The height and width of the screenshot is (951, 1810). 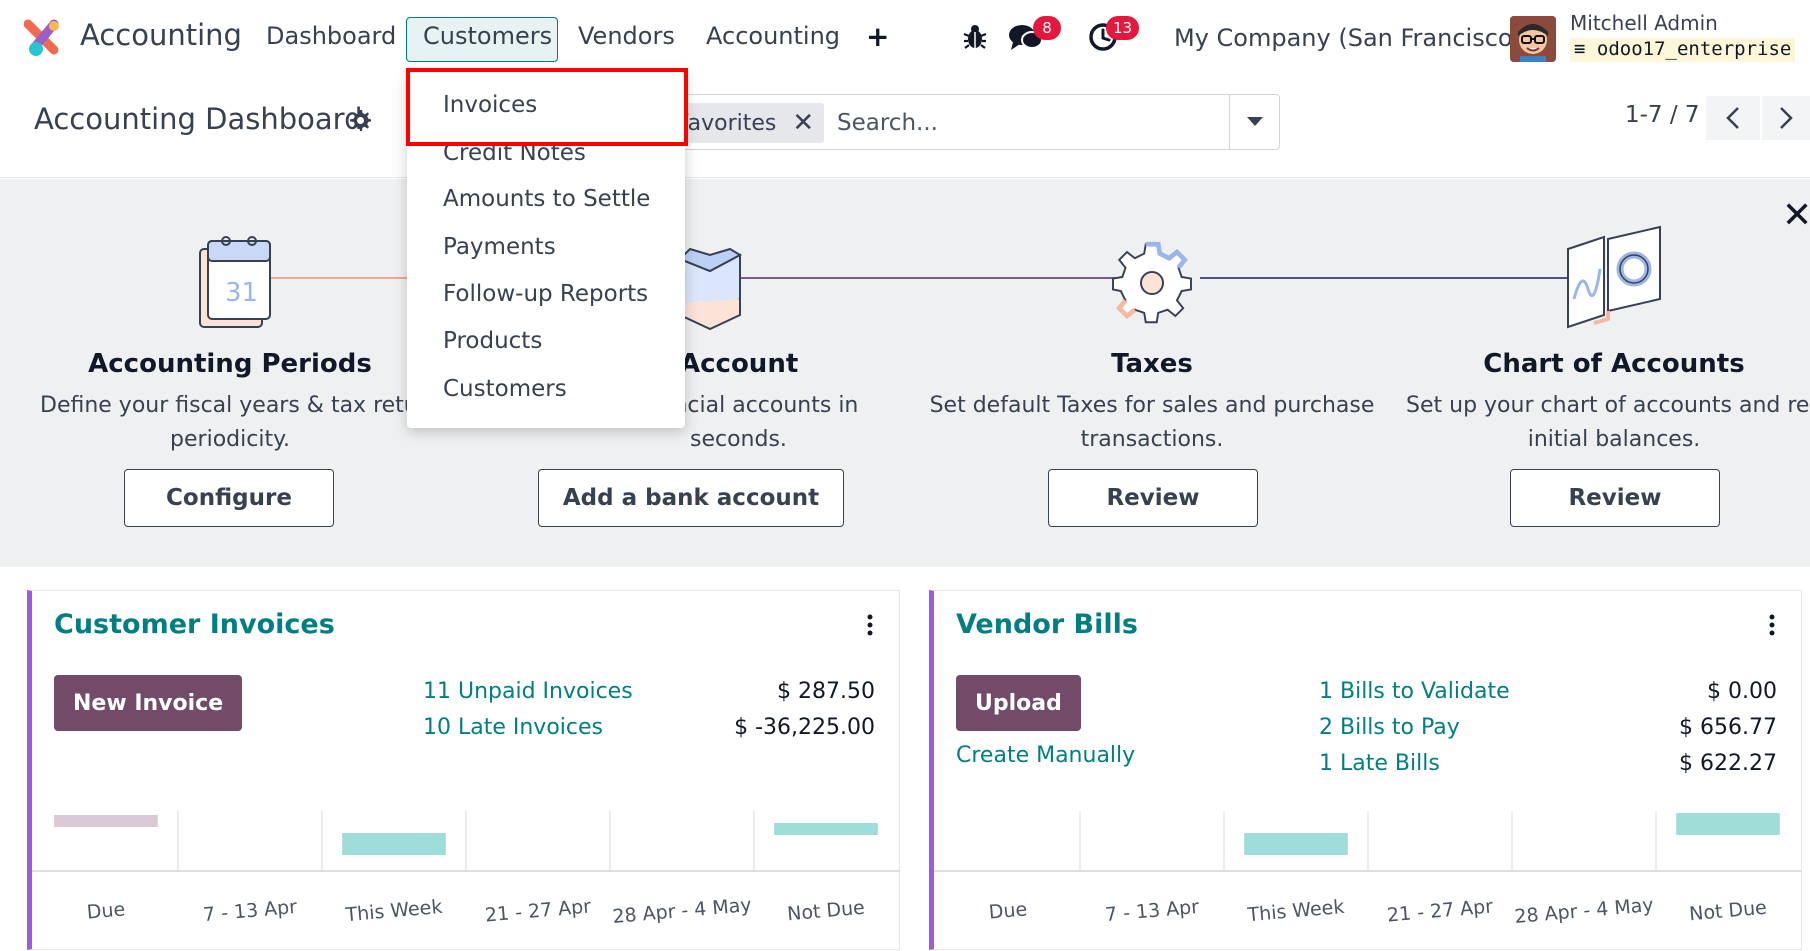 What do you see at coordinates (691, 498) in the screenshot?
I see `add-bank-account-button: Add a bank account` at bounding box center [691, 498].